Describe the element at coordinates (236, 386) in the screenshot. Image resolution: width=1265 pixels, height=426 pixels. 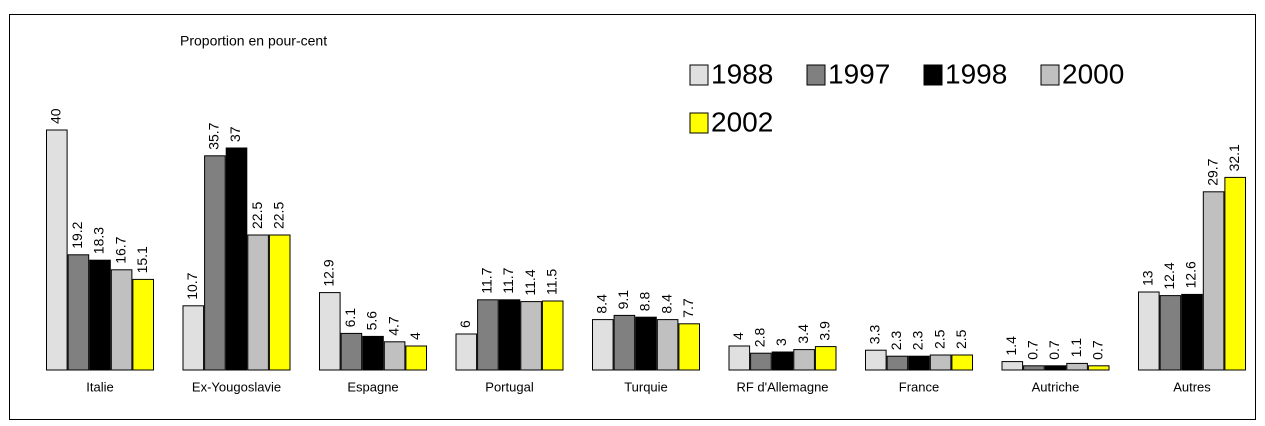
I see `x-tick-label: Ex-Yougoslavie` at that location.